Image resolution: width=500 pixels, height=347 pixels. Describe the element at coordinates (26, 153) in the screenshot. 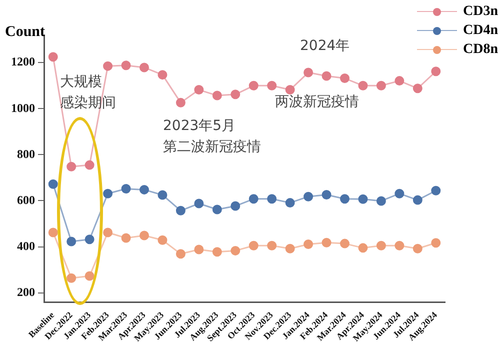

I see `y-tick-label: 800` at that location.